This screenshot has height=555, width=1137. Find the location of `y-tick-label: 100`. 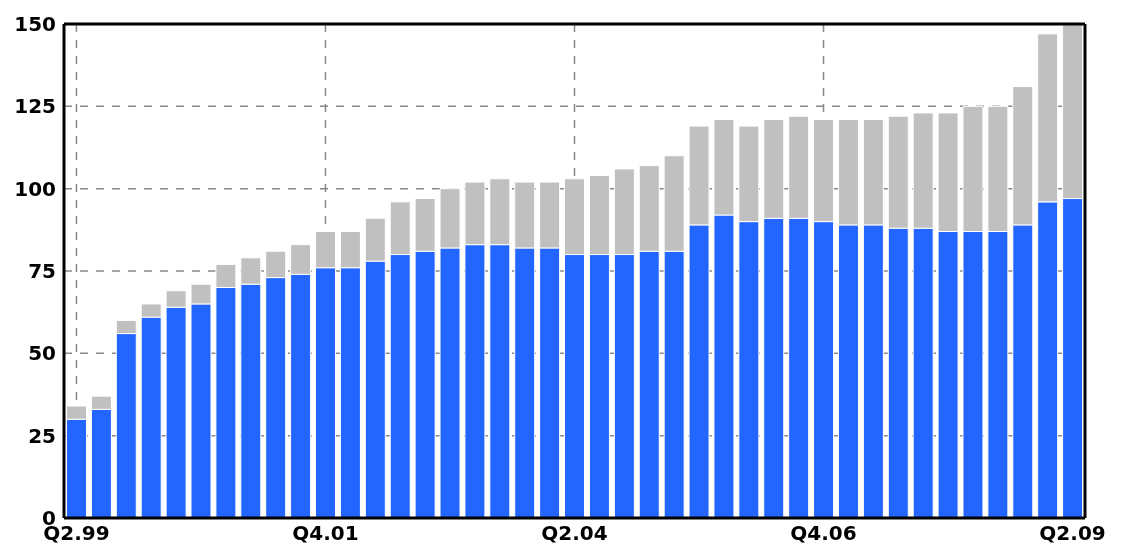

y-tick-label: 100 is located at coordinates (35, 188).